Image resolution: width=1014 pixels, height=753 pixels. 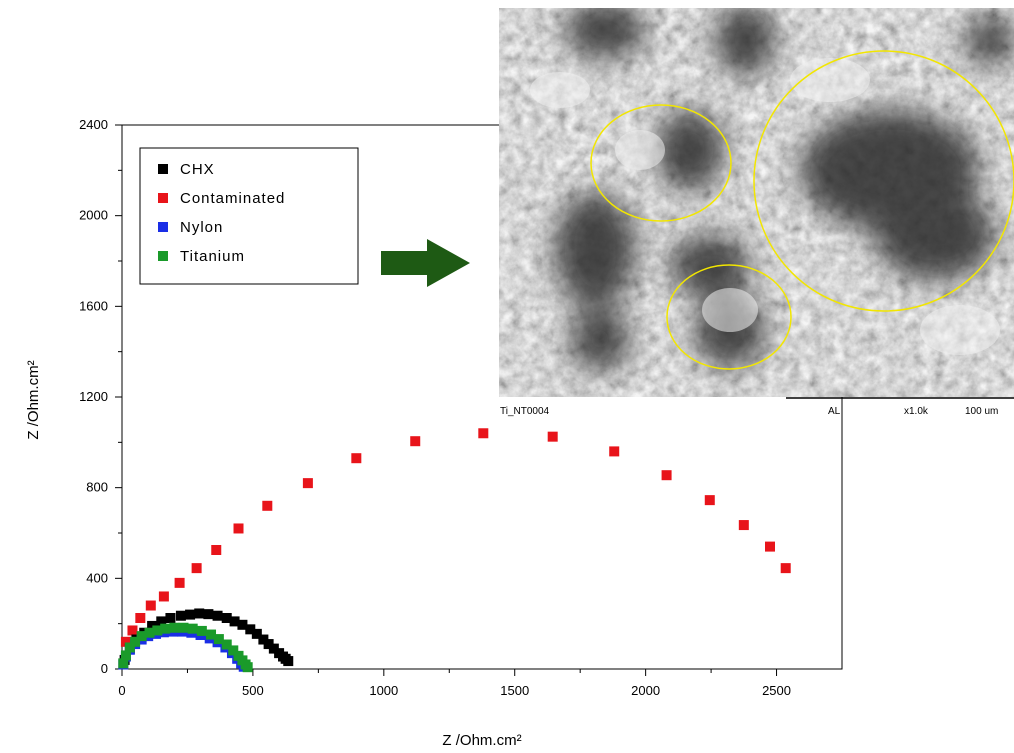 I want to click on y-tick-label: 0, so click(x=104, y=668).